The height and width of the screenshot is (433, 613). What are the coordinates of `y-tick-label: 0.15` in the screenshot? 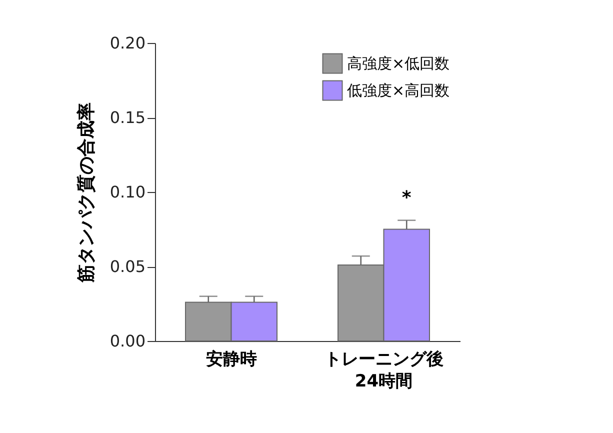 It's located at (128, 117).